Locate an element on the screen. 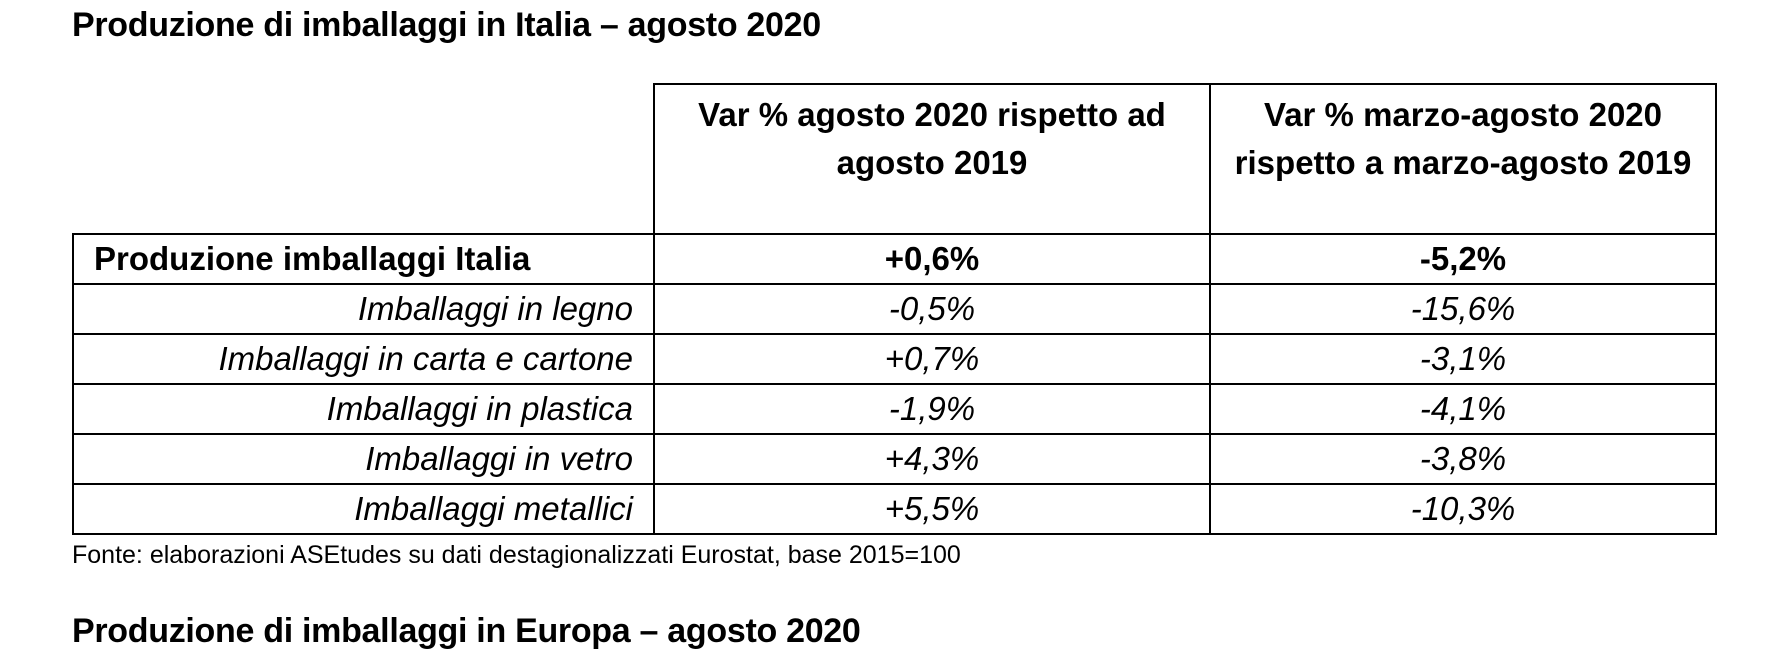 The image size is (1770, 661). table-row-total: Produzione imballaggi Italia +0,6% -5,2% is located at coordinates (894, 259).